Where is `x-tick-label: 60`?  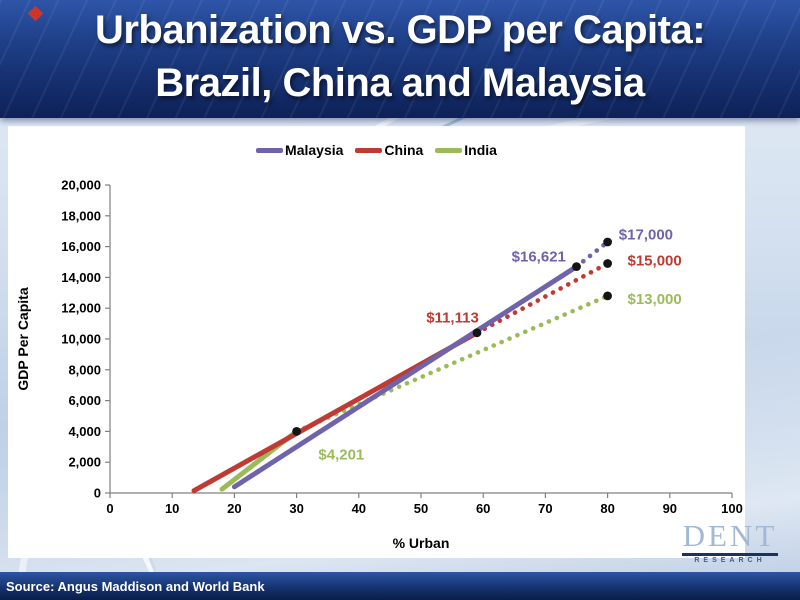 x-tick-label: 60 is located at coordinates (483, 508).